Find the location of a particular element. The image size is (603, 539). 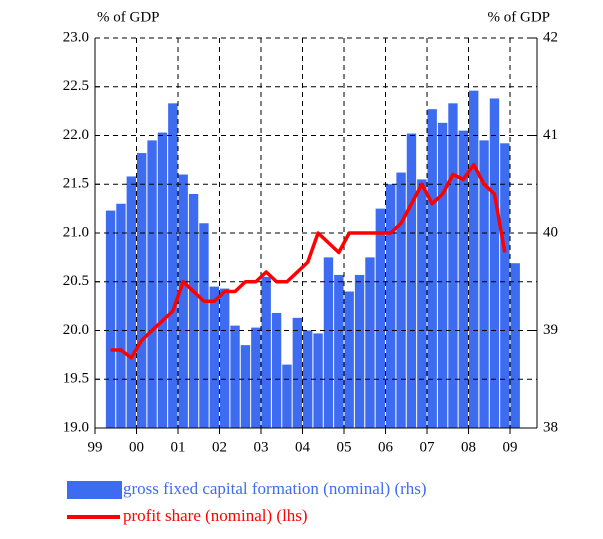

y-tick-label: 21.0 is located at coordinates (76, 232).